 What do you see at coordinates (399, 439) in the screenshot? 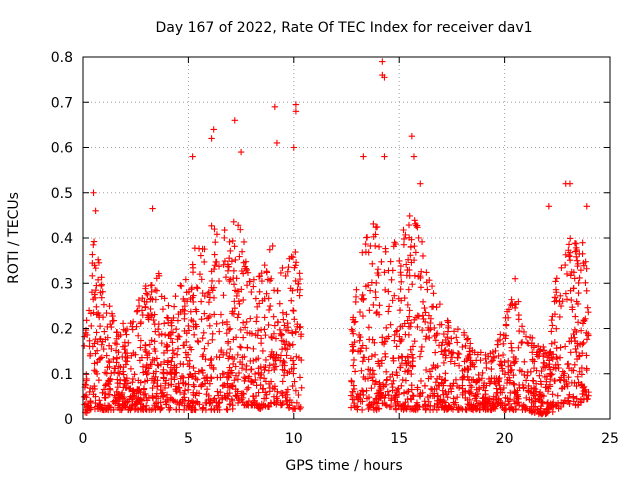
I see `x-tick-label: 15` at bounding box center [399, 439].